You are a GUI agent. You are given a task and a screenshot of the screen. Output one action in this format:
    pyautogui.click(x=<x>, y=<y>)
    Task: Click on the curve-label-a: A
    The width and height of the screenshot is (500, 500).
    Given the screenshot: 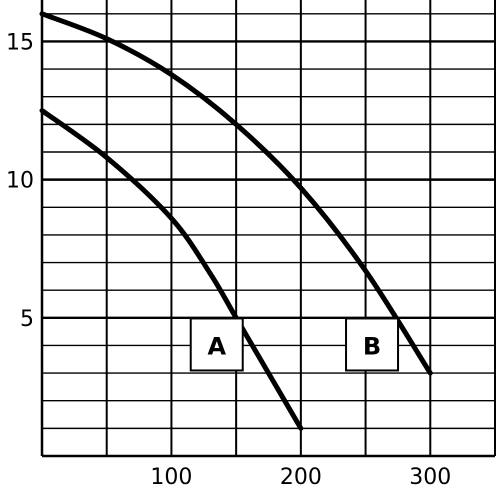 What is the action you would take?
    pyautogui.click(x=216, y=344)
    